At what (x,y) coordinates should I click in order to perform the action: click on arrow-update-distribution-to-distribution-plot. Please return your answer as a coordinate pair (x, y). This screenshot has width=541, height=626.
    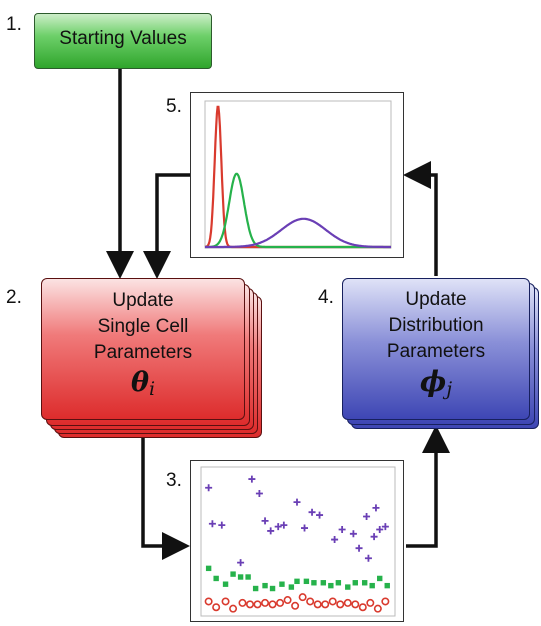
    Looking at the image, I should click on (420, 218).